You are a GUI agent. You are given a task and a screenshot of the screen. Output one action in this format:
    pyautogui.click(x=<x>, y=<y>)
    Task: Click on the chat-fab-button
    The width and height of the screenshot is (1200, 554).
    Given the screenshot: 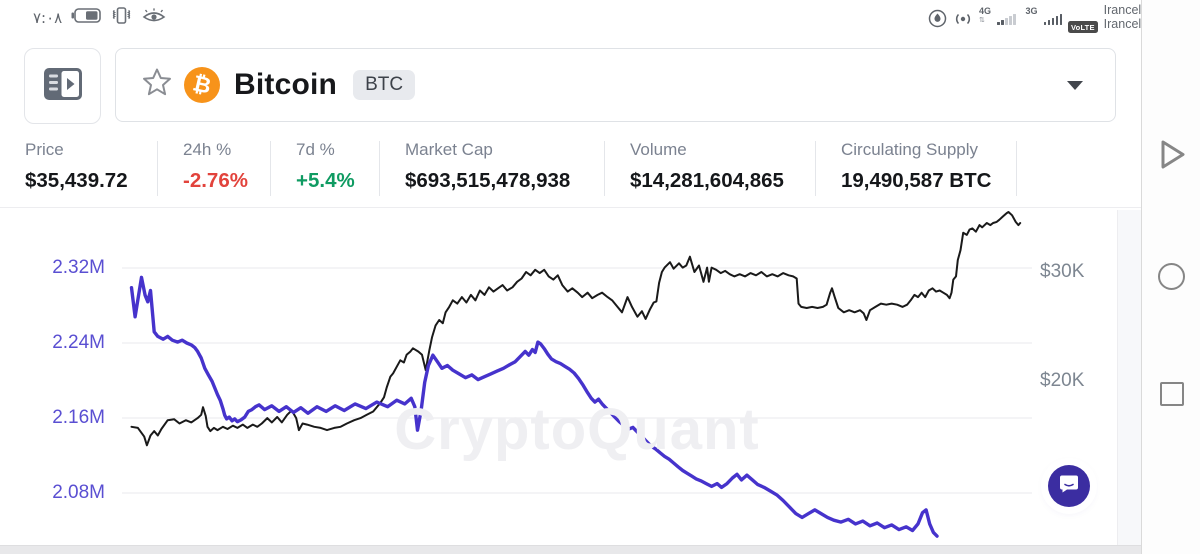 What is the action you would take?
    pyautogui.click(x=1069, y=486)
    